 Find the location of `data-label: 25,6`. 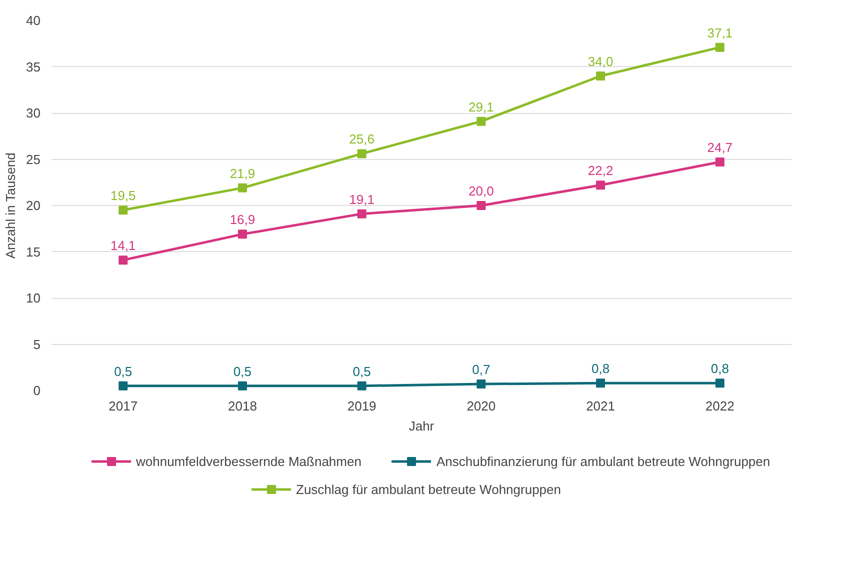

data-label: 25,6 is located at coordinates (361, 139).